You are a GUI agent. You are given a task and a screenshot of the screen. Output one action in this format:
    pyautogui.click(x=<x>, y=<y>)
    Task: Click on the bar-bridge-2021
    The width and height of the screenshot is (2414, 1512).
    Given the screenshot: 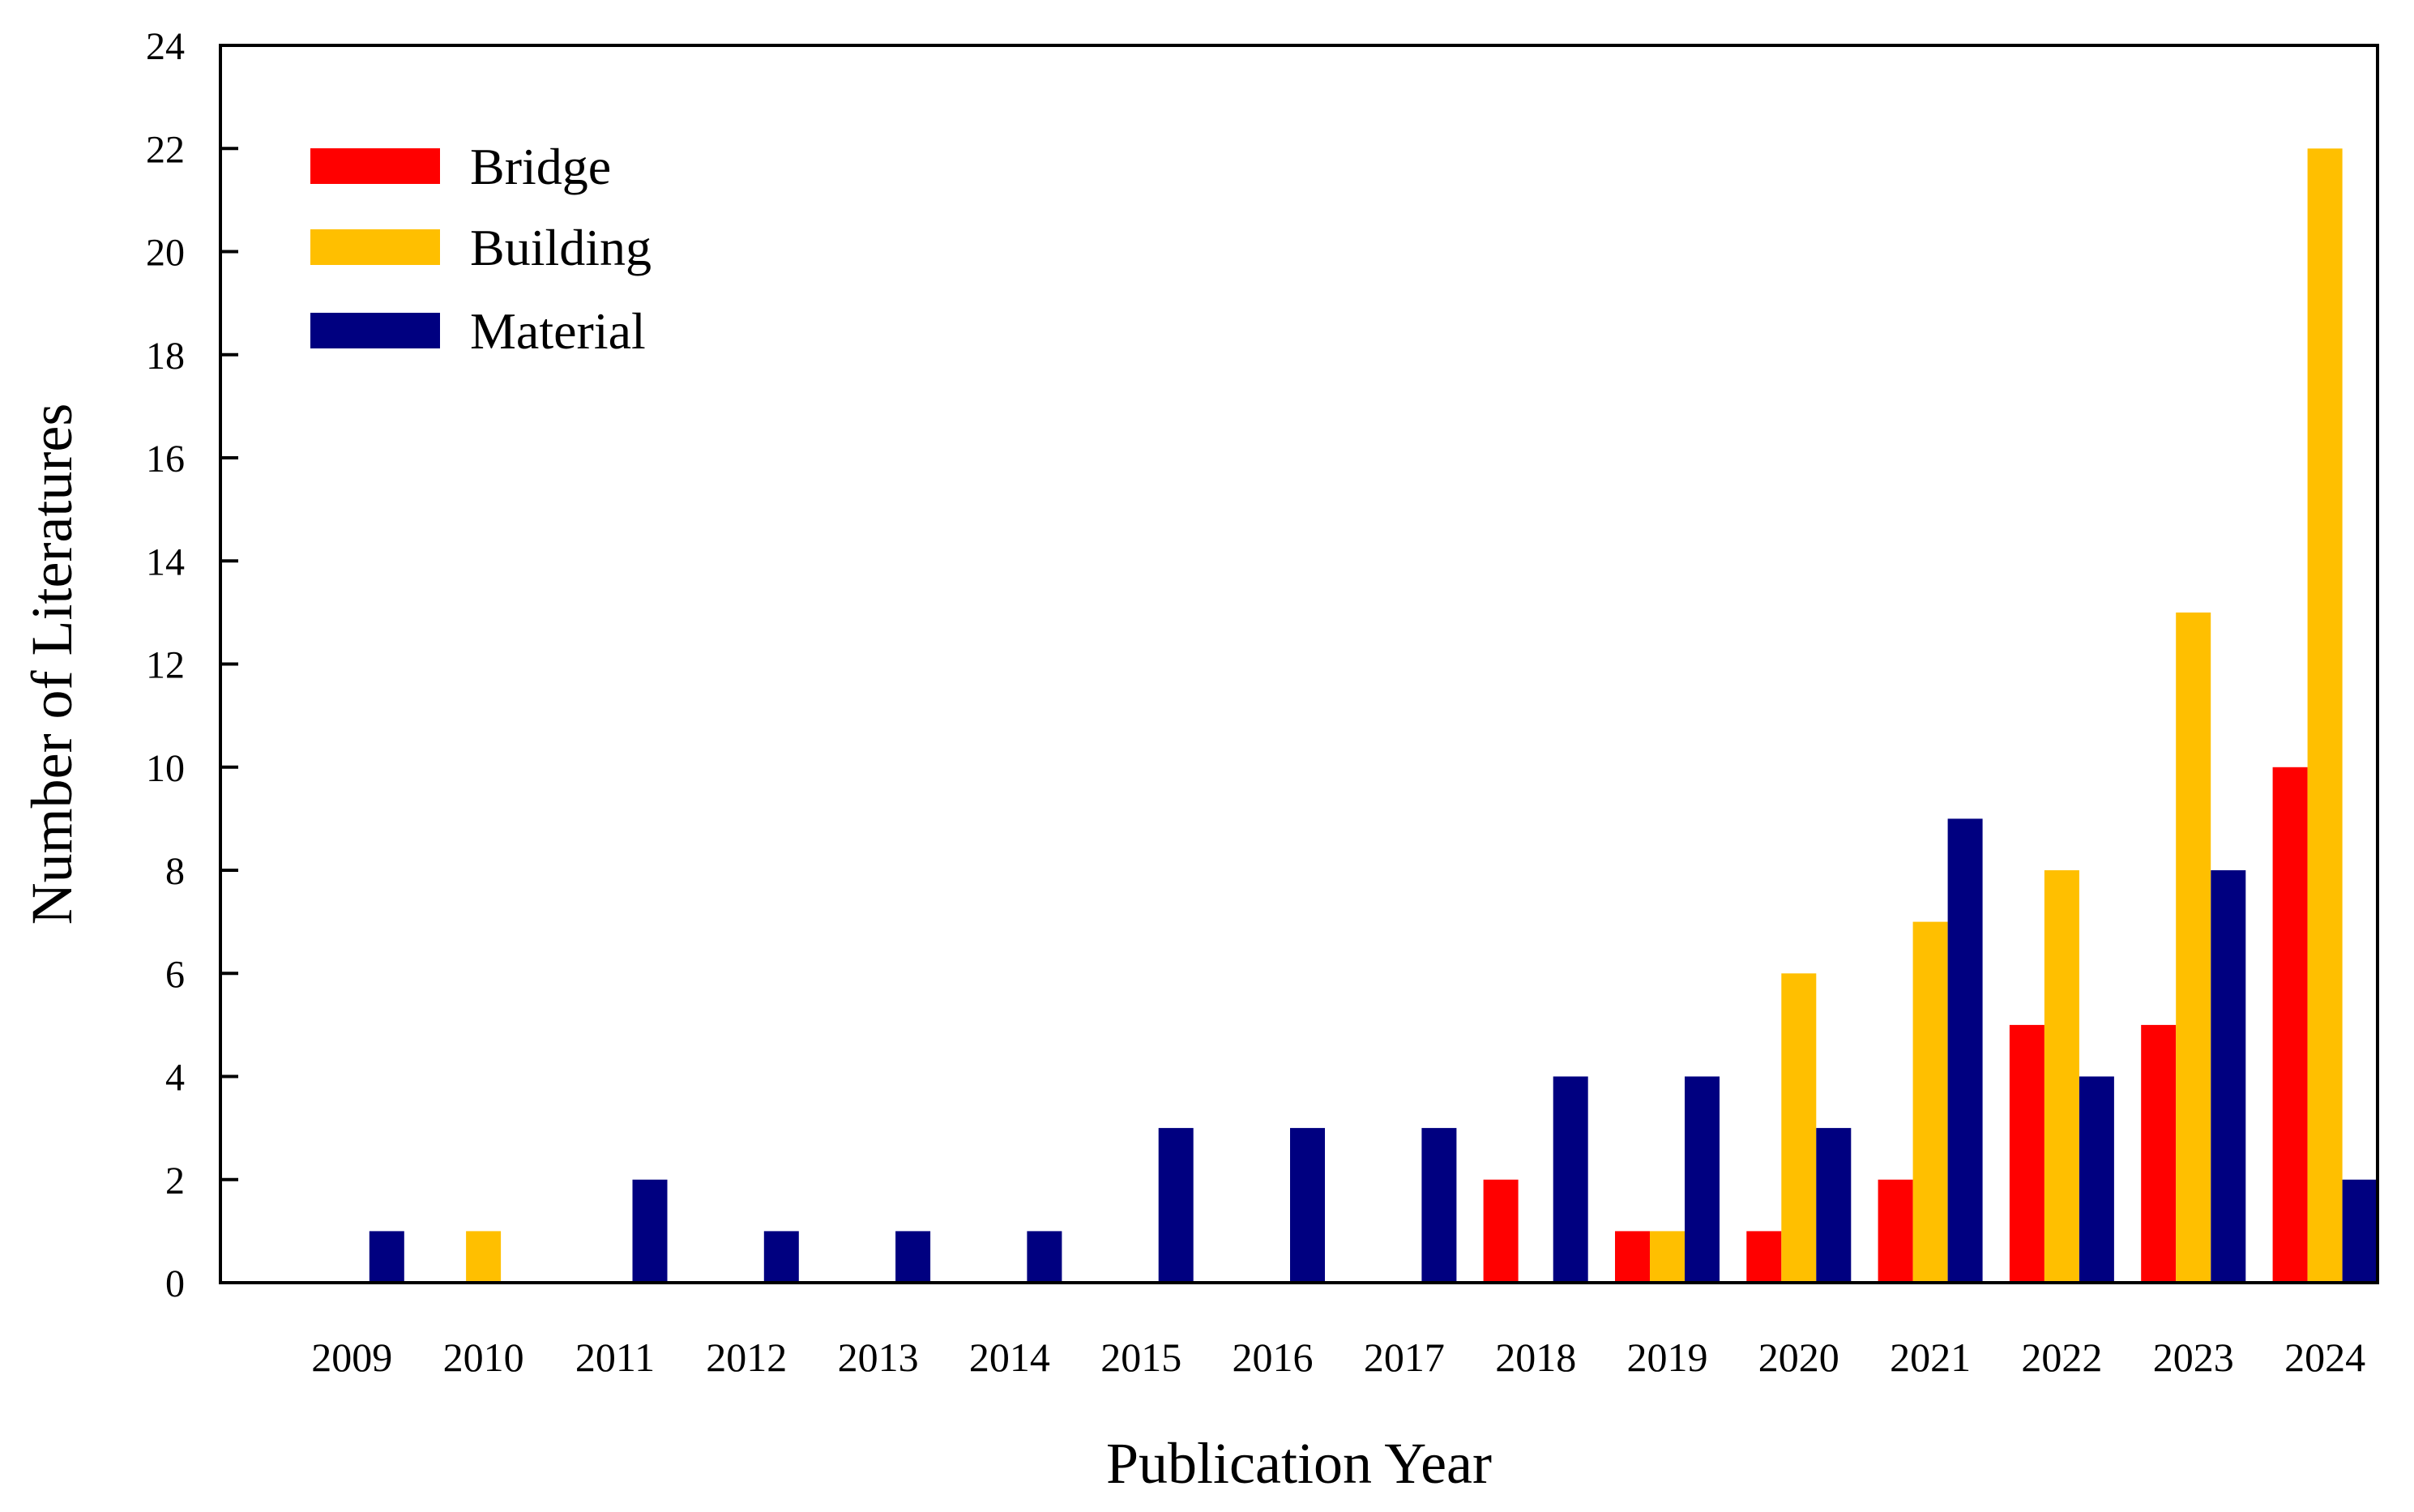 What is the action you would take?
    pyautogui.click(x=1895, y=1231)
    